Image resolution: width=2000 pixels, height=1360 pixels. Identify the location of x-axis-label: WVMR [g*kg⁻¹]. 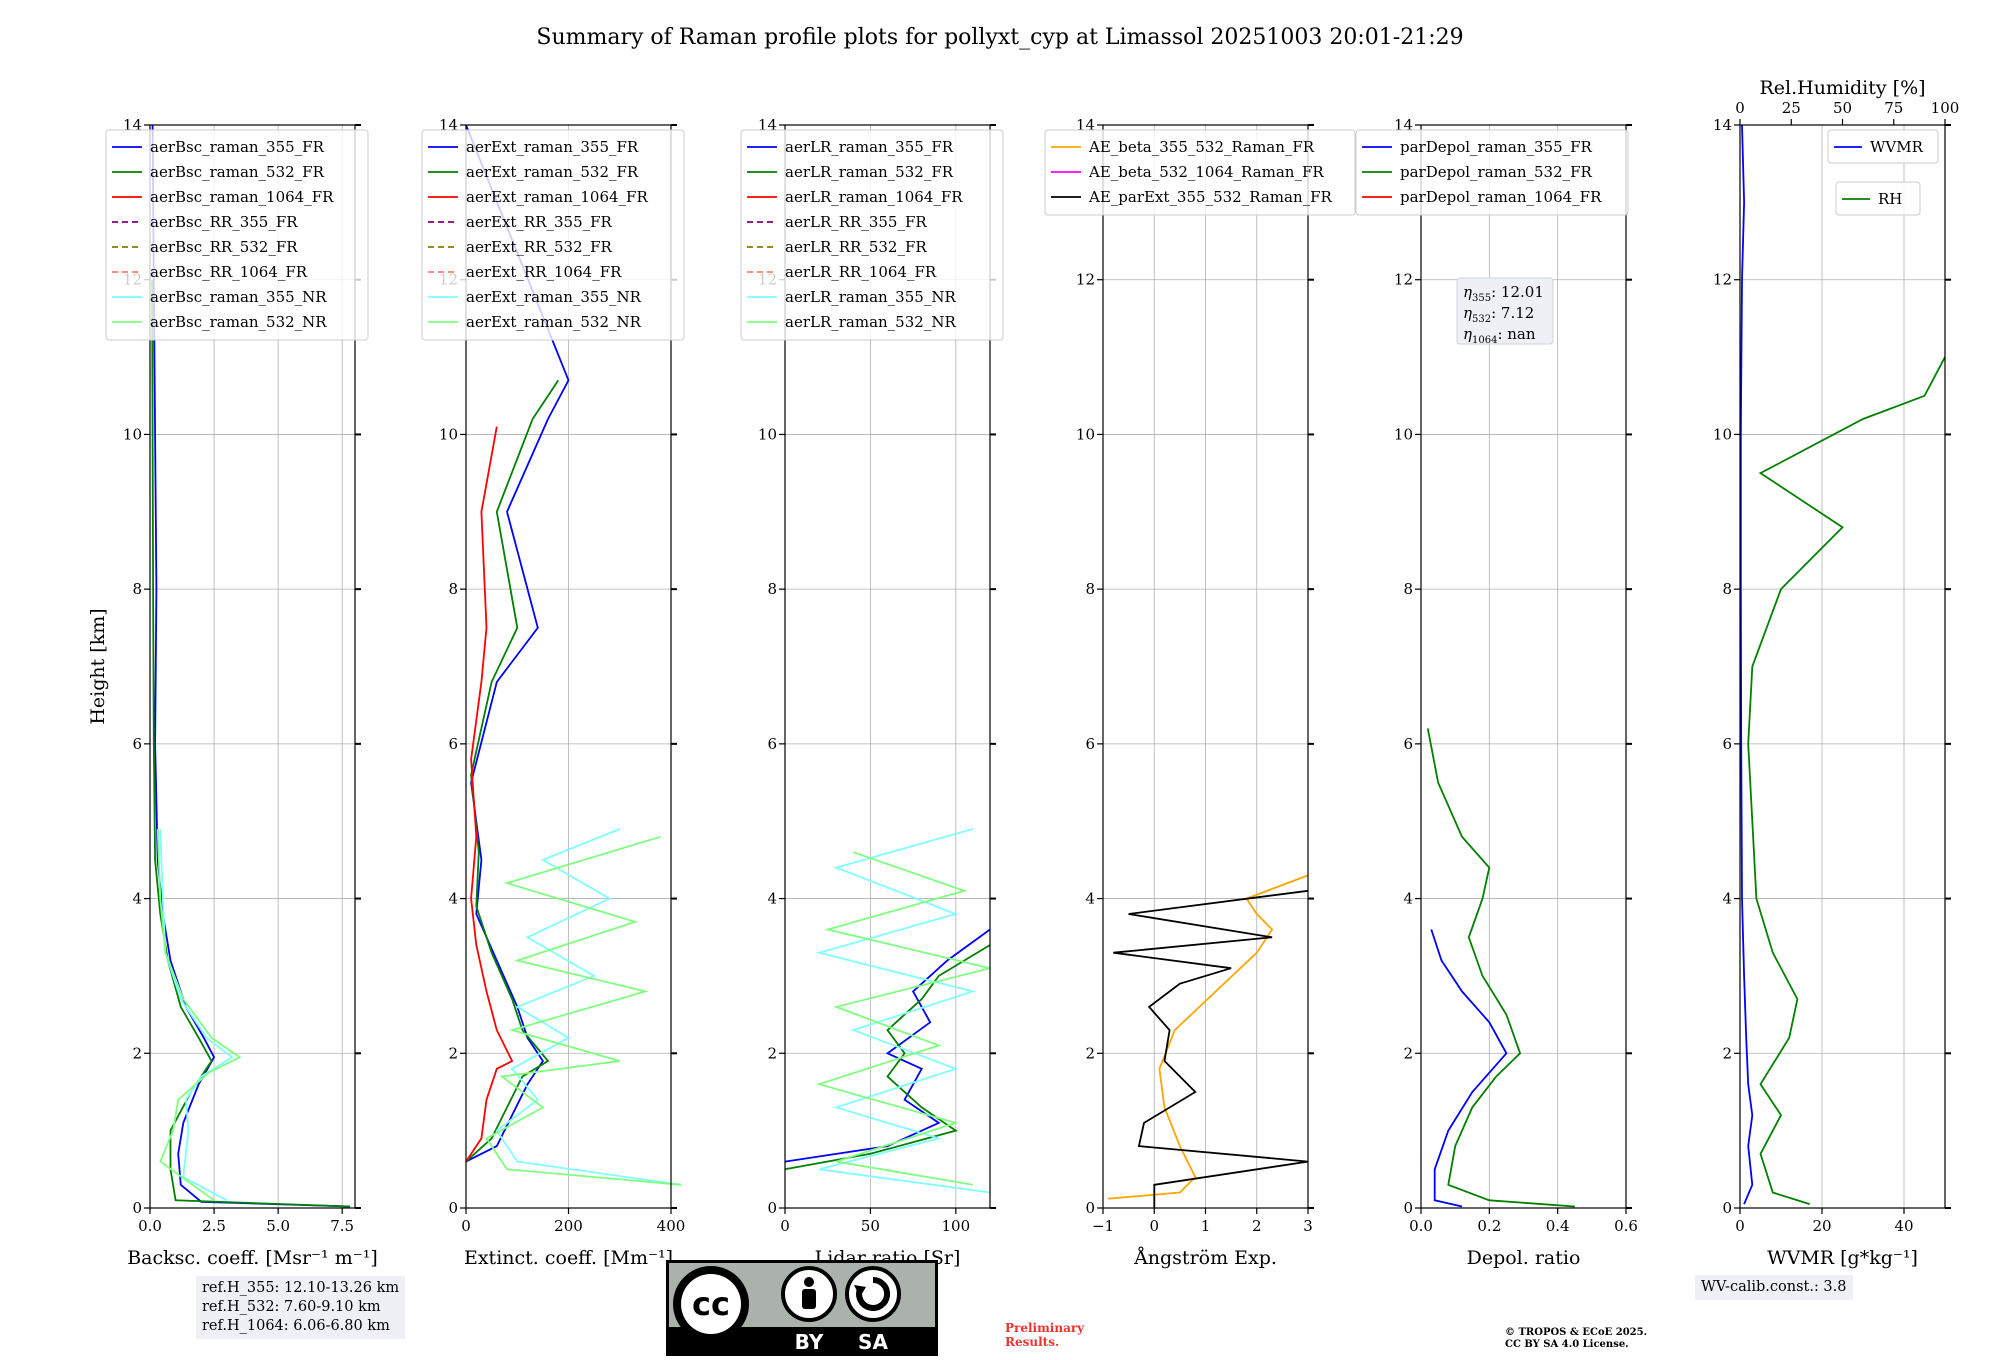
(1842, 1258).